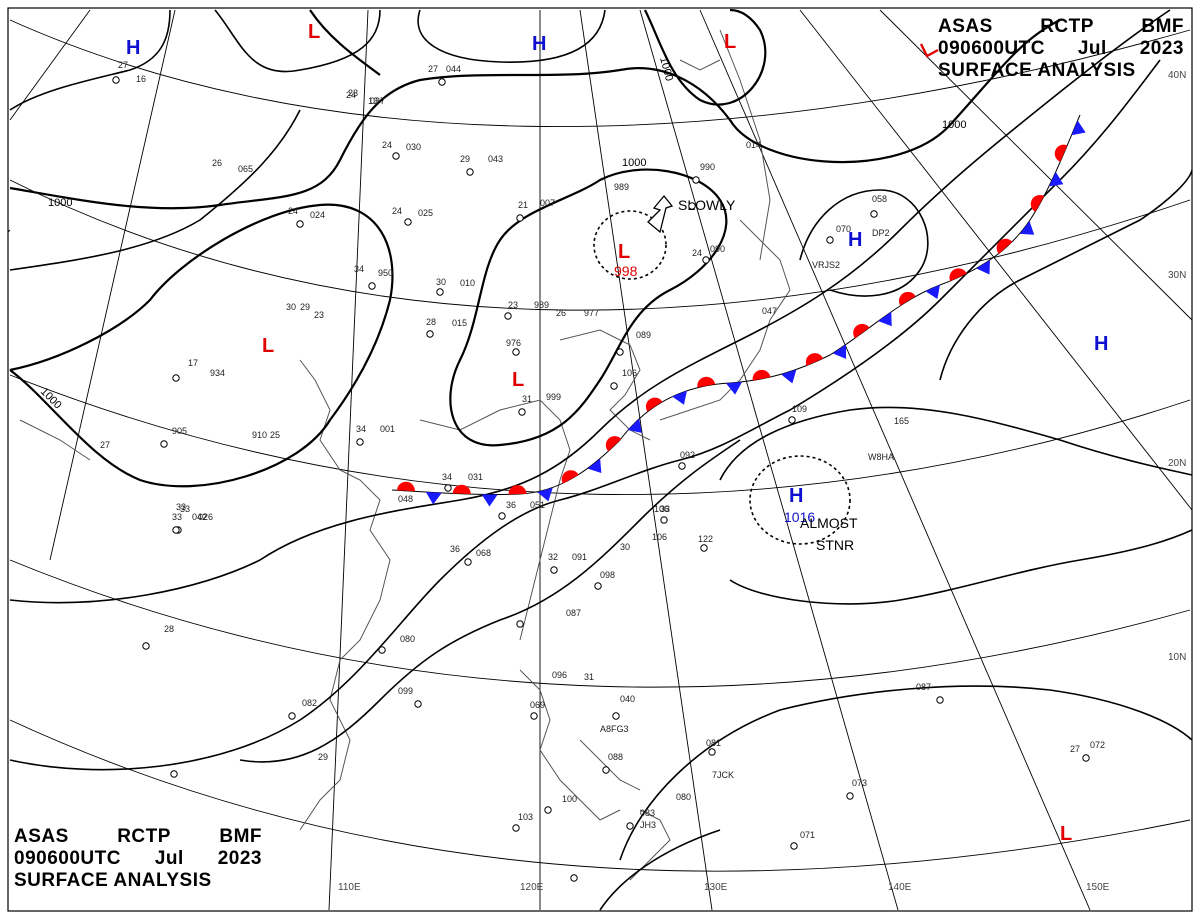 This screenshot has height=919, width=1200. I want to click on station-value: 087, so click(573, 613).